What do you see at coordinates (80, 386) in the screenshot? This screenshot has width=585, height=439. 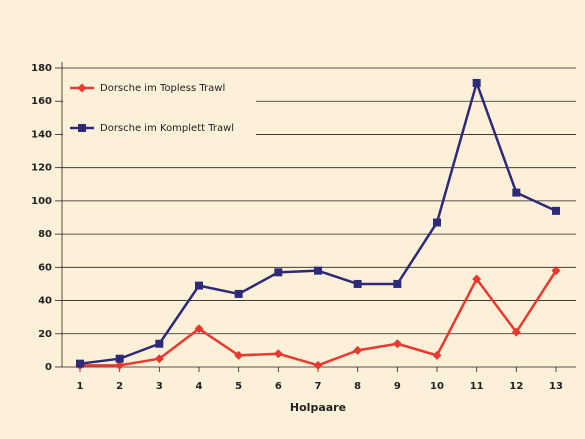 I see `x-tick-label: 1` at bounding box center [80, 386].